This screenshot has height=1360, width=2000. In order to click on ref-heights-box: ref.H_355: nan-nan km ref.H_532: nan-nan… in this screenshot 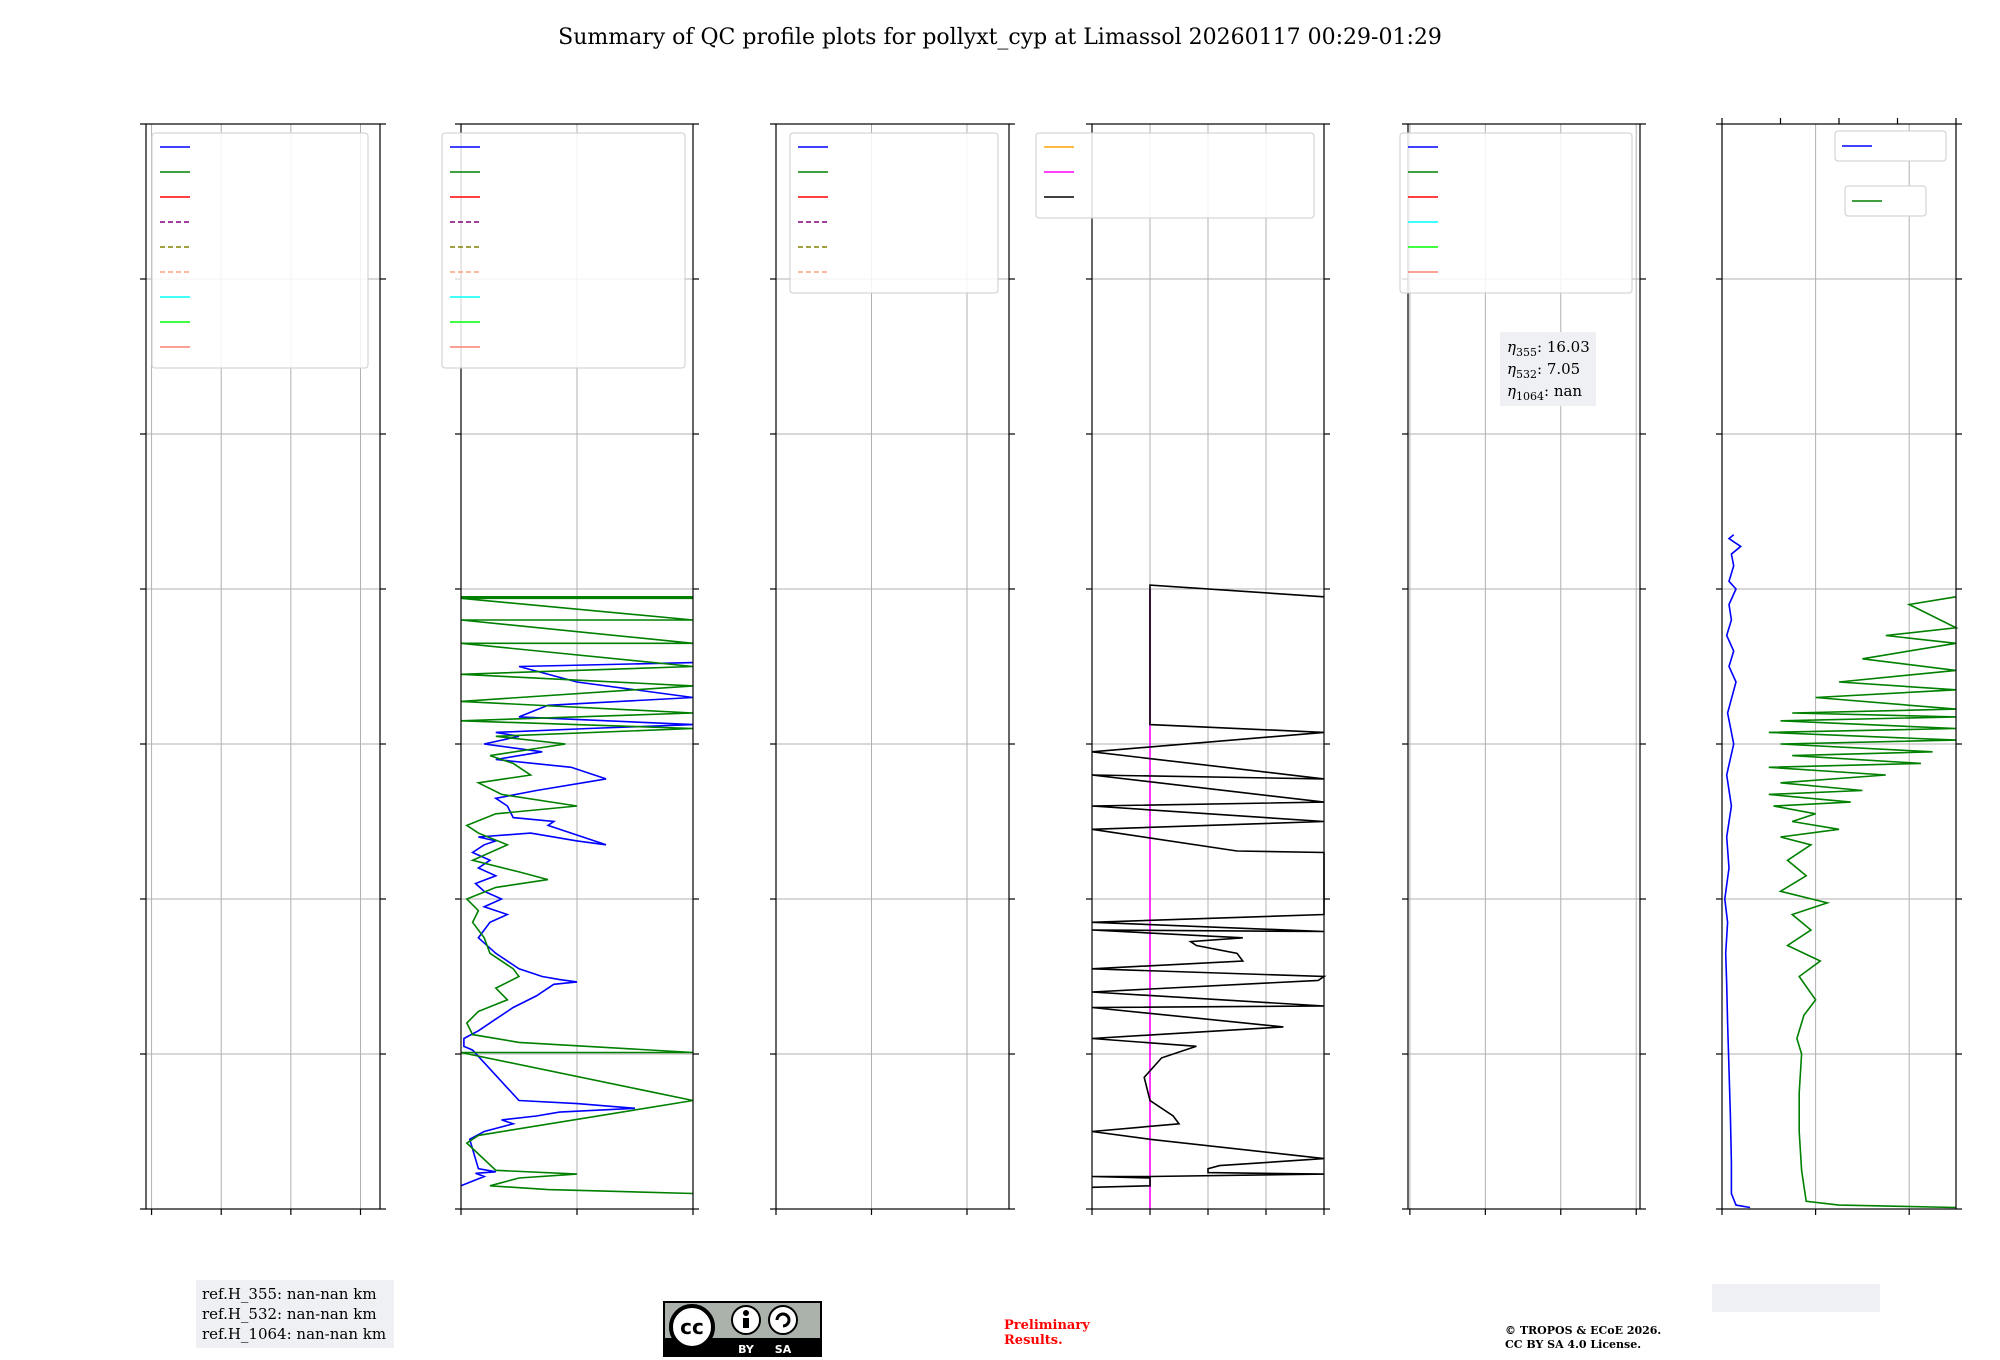, I will do `click(295, 1314)`.